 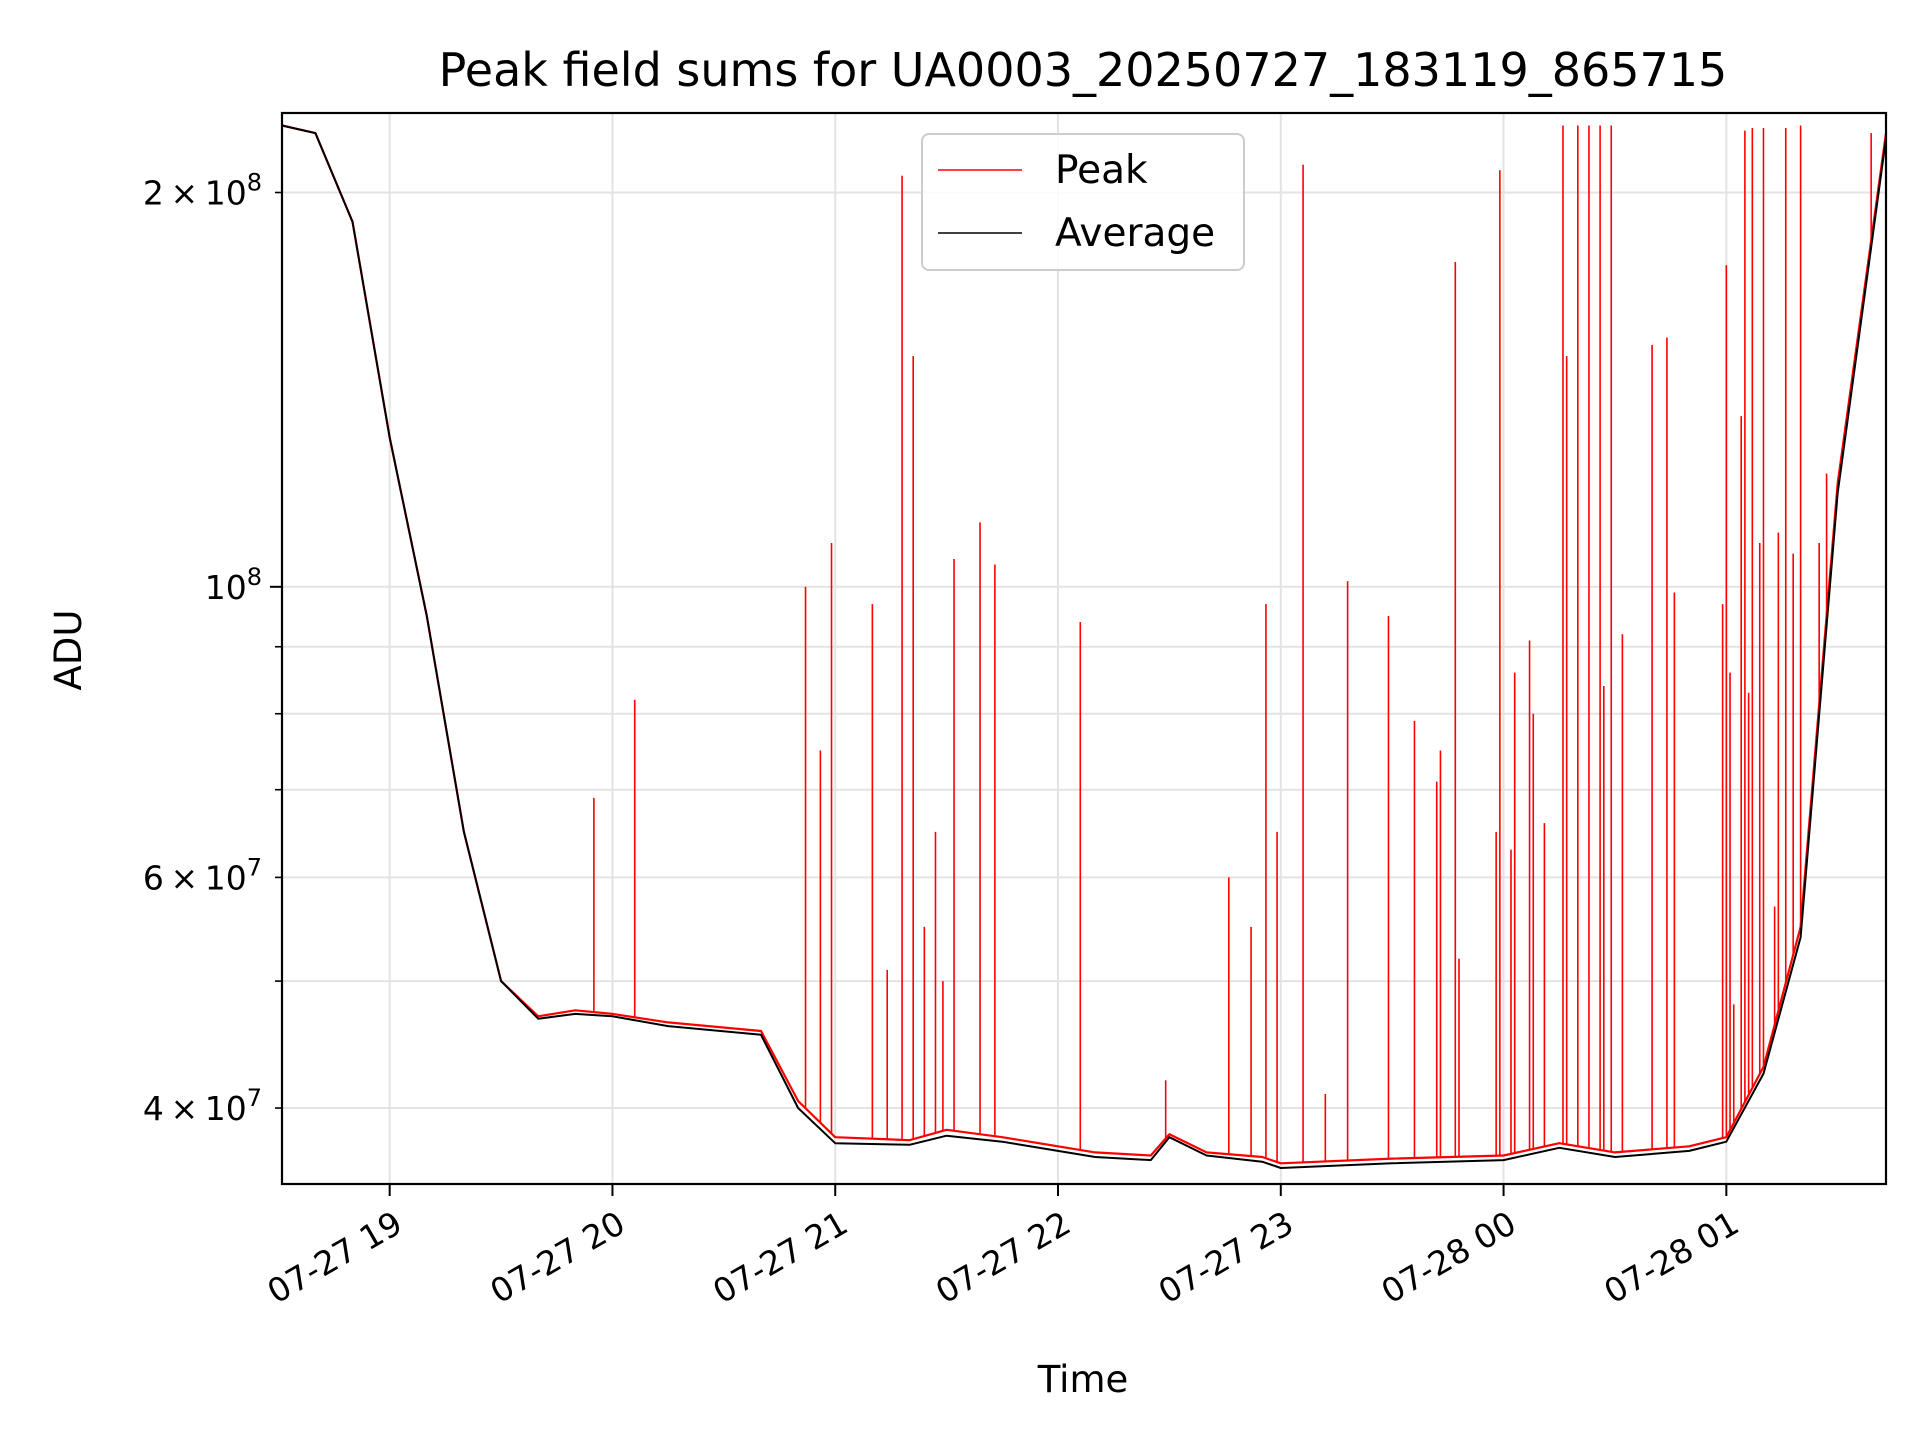 I want to click on legend-peak-label: Peak, so click(x=1101, y=170).